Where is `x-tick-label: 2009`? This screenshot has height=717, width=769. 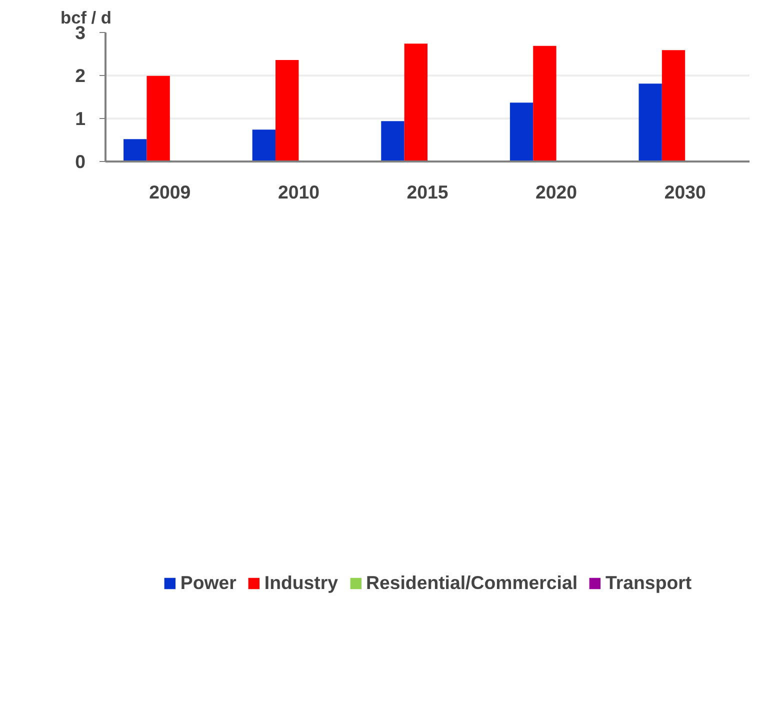
x-tick-label: 2009 is located at coordinates (170, 192).